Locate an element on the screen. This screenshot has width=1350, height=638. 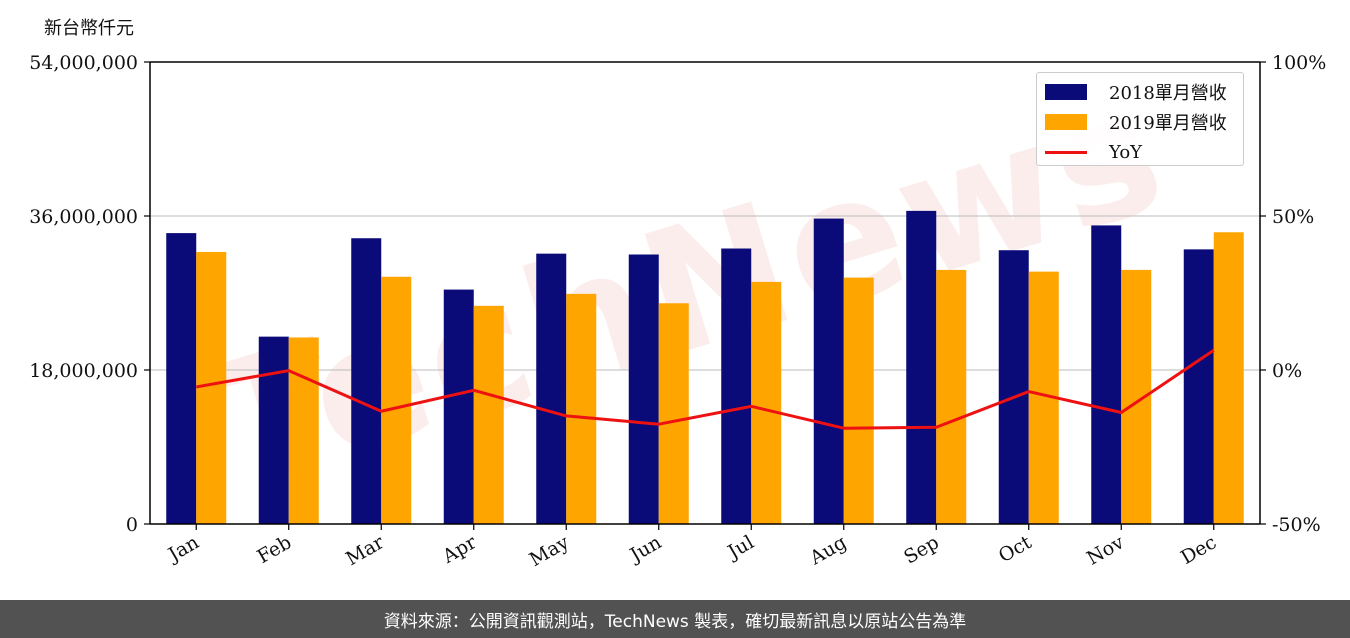
legend-item-2019: 2019單月營收 is located at coordinates (1140, 122).